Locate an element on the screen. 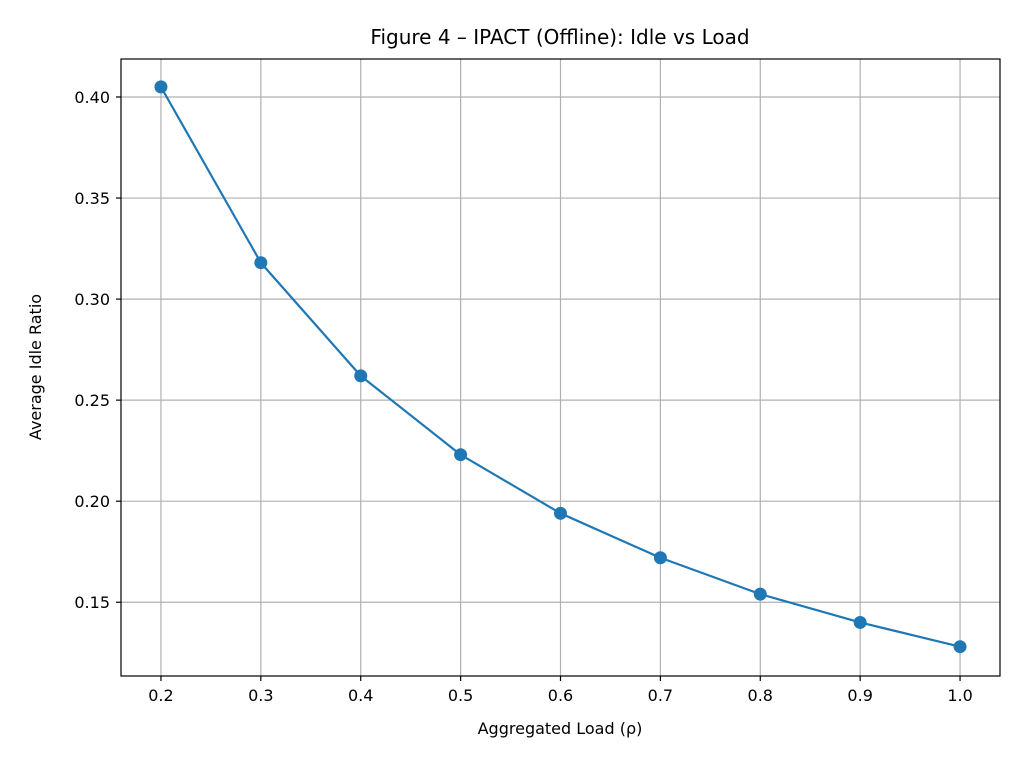 This screenshot has height=768, width=1024. x-axis-ticks: 0.2 0.3 0.4 0.5 0.6 0.7 0.8 0.9 1.0 is located at coordinates (560, 690).